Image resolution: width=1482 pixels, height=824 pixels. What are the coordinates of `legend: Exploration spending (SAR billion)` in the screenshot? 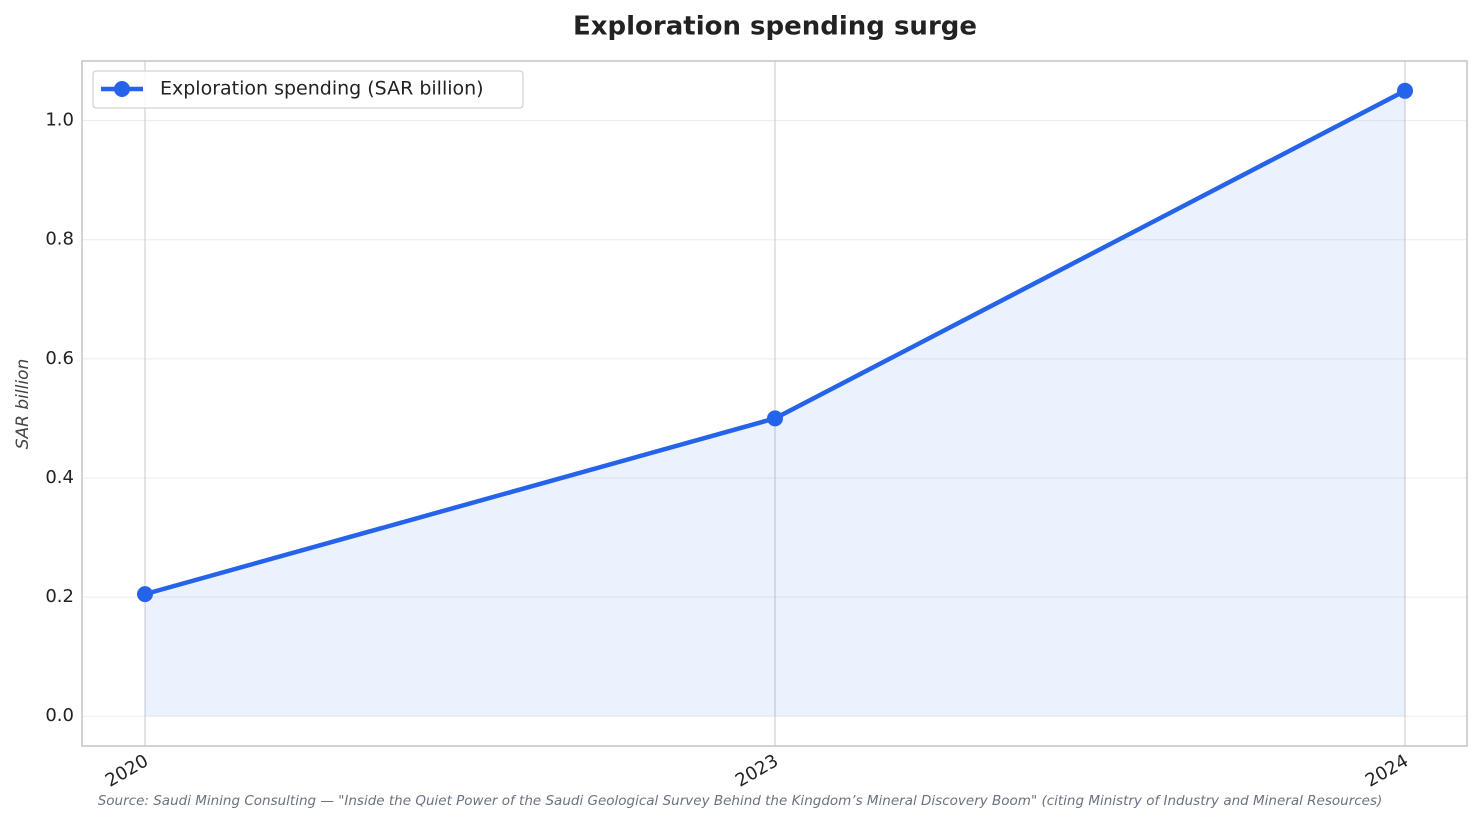 It's located at (308, 89).